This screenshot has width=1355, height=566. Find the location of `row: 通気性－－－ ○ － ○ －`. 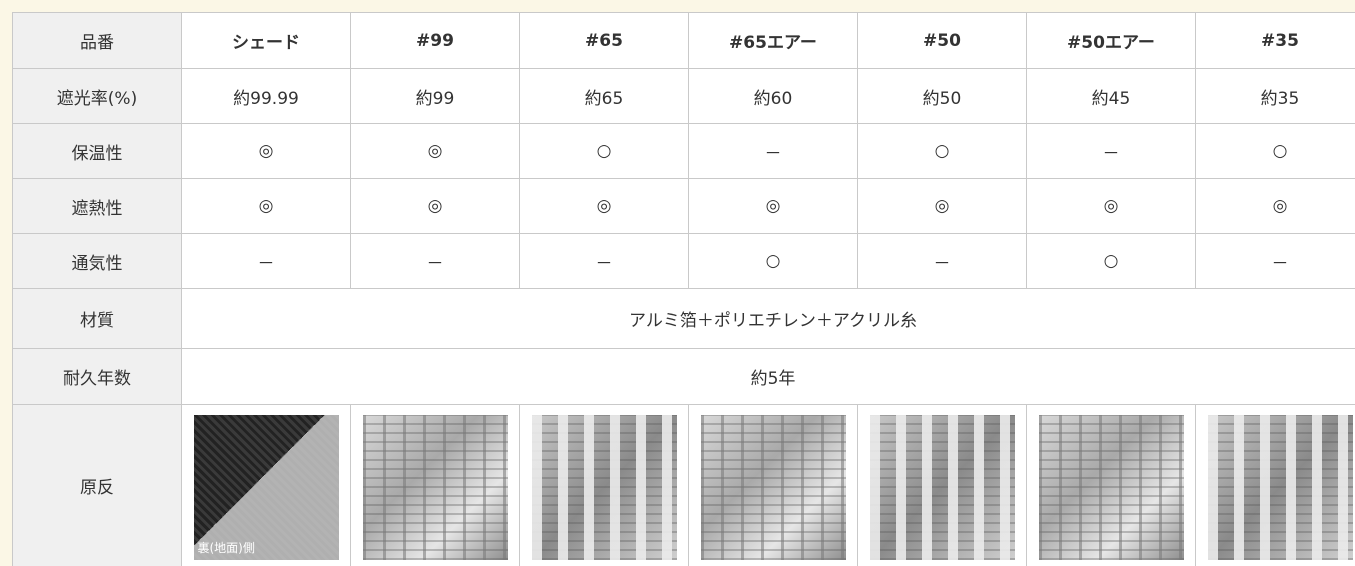

row: 通気性－－－ ○ － ○ － is located at coordinates (683, 261).